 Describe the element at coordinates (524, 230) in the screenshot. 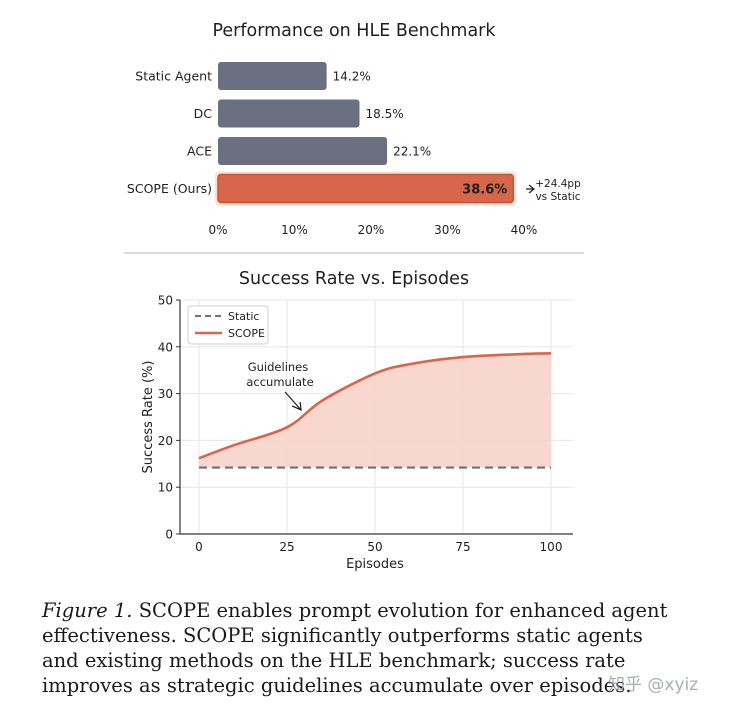

I see `bar-x-tick-label: 40%` at that location.